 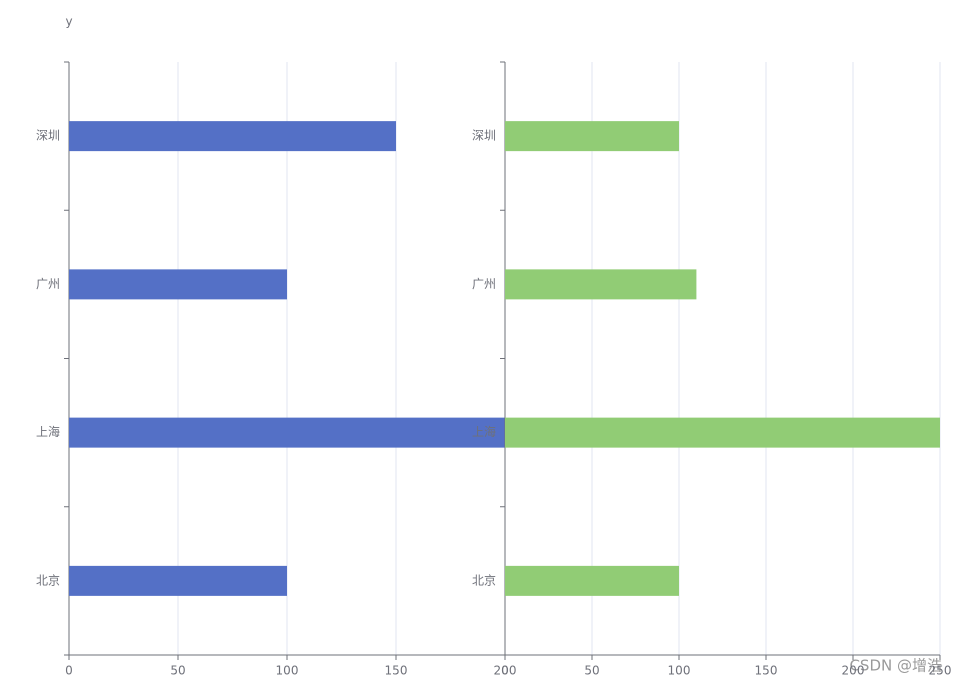 What do you see at coordinates (895, 666) in the screenshot?
I see `watermark: CSDN @增浩` at bounding box center [895, 666].